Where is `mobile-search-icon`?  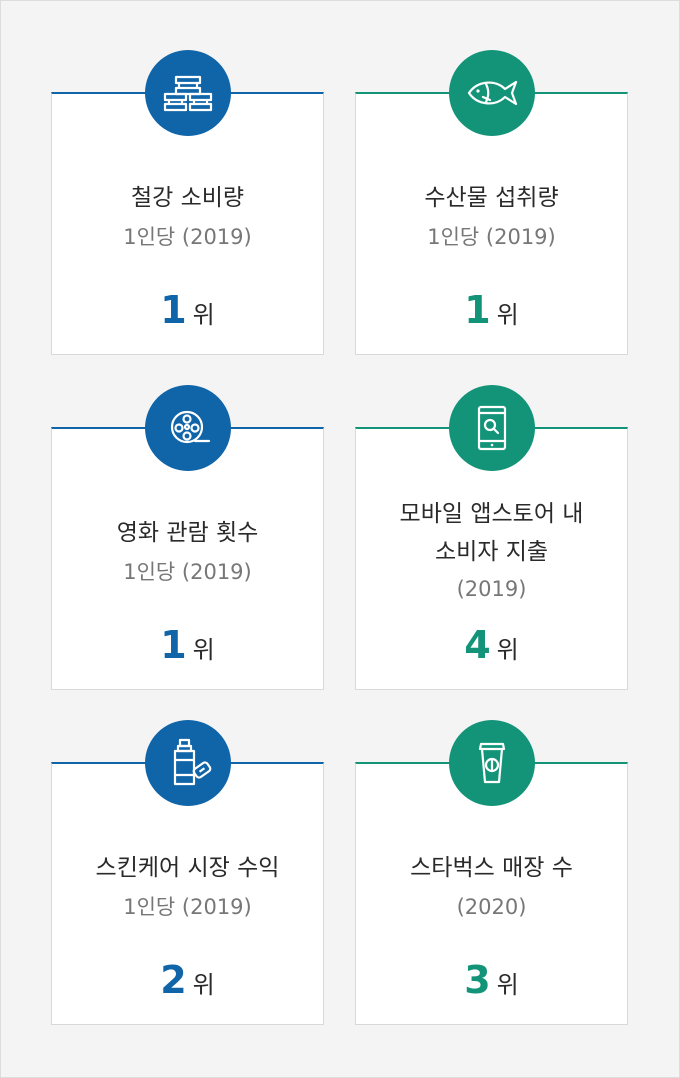
mobile-search-icon is located at coordinates (491, 428).